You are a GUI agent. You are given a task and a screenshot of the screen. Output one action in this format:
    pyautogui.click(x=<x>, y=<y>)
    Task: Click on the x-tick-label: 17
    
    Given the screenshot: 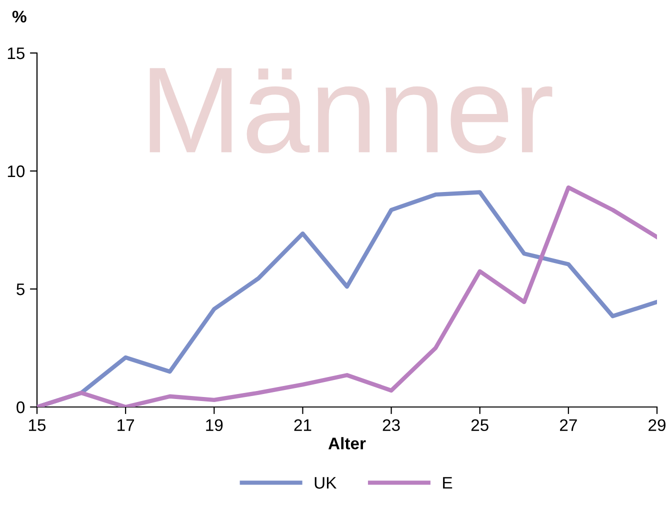 What is the action you would take?
    pyautogui.click(x=126, y=425)
    